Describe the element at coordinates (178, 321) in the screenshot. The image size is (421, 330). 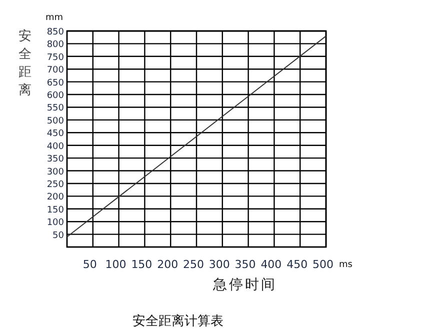
I see `text: 安全距离计算表` at that location.